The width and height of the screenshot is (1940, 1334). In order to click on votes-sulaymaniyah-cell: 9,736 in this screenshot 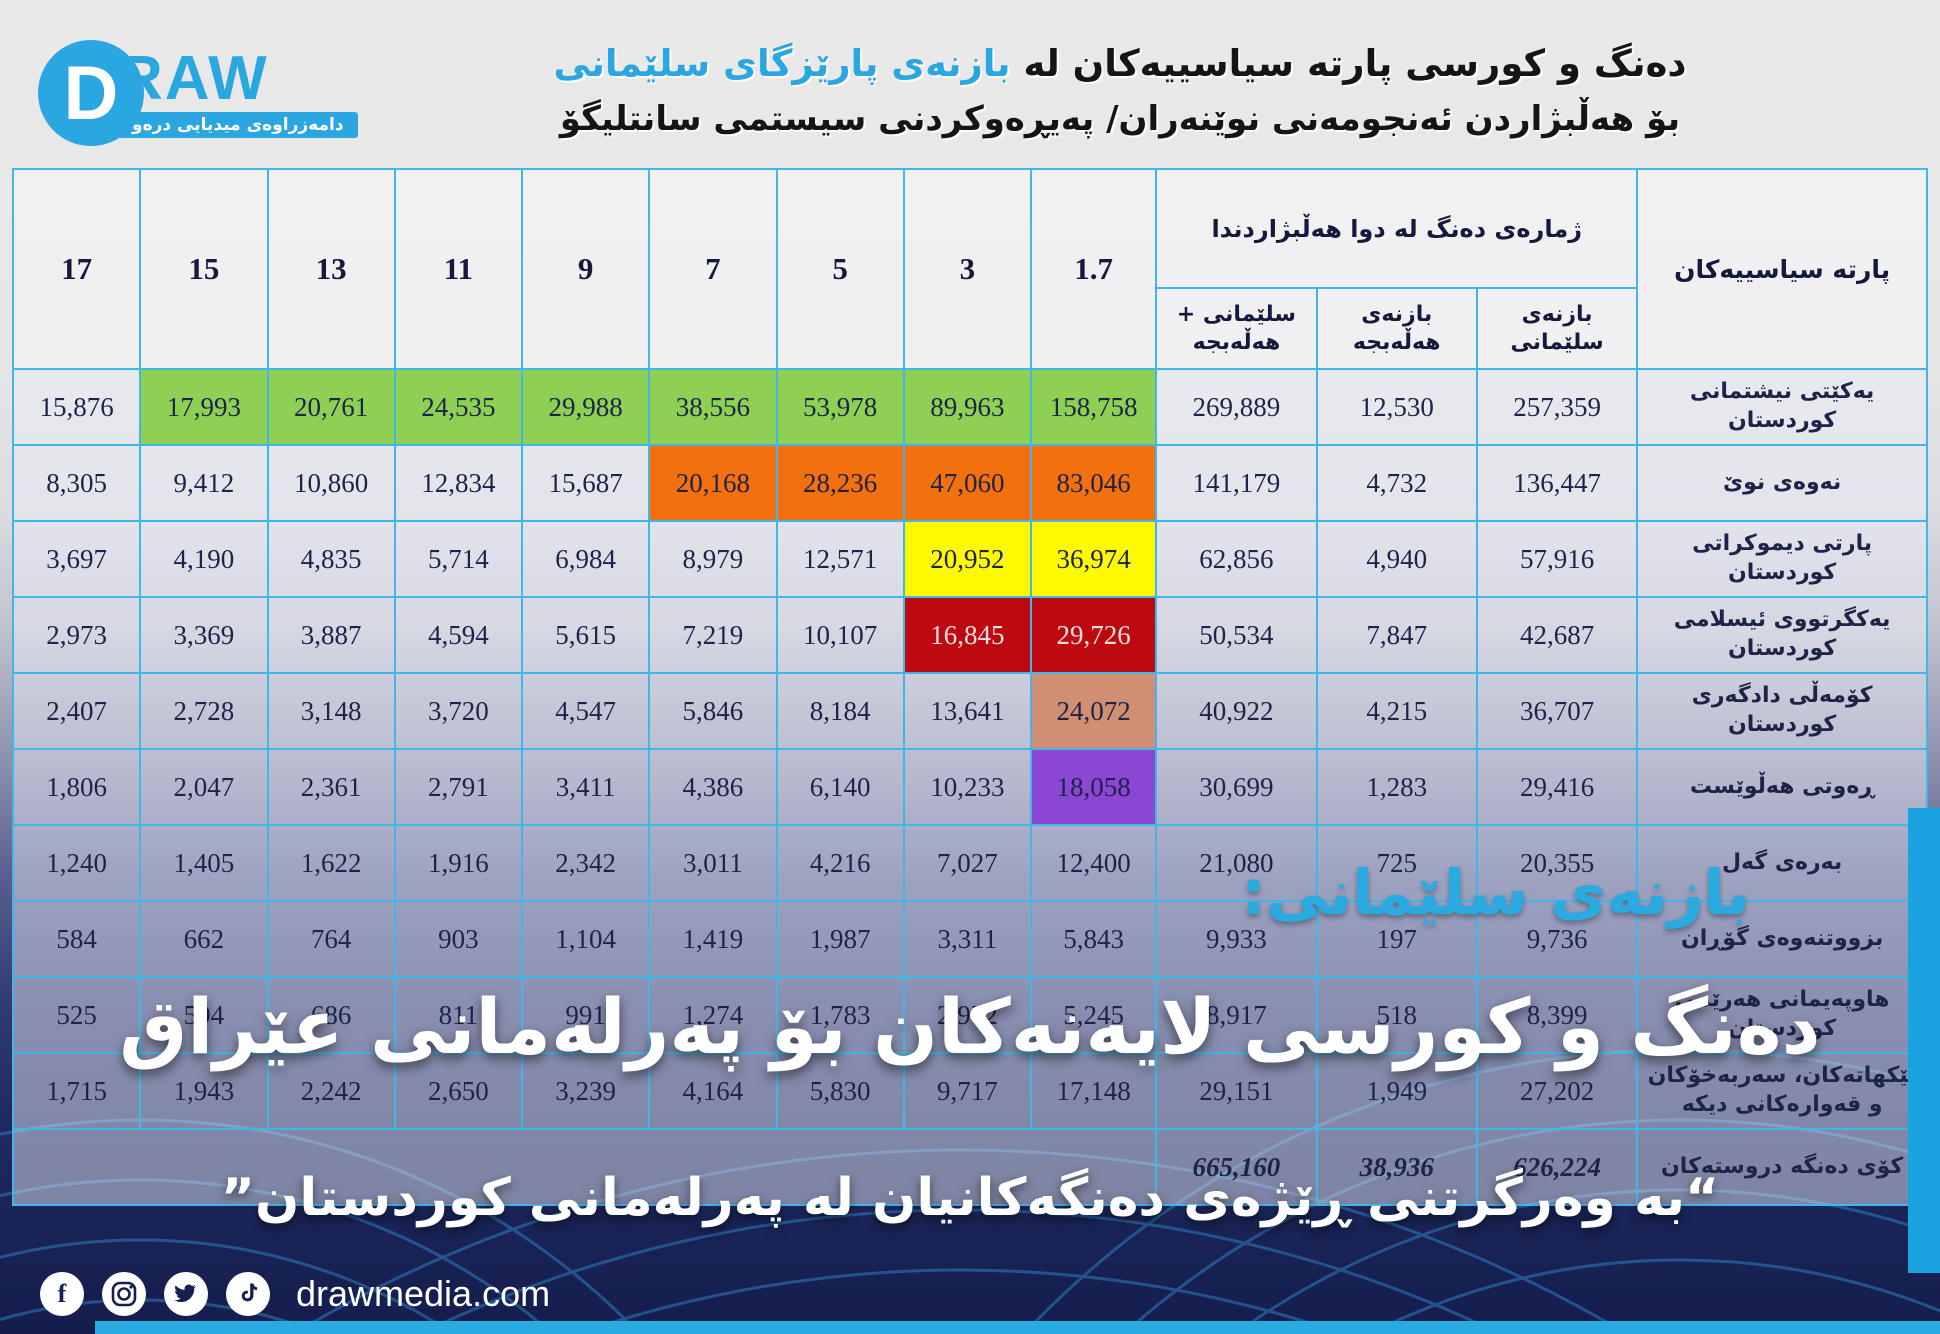, I will do `click(1557, 939)`.